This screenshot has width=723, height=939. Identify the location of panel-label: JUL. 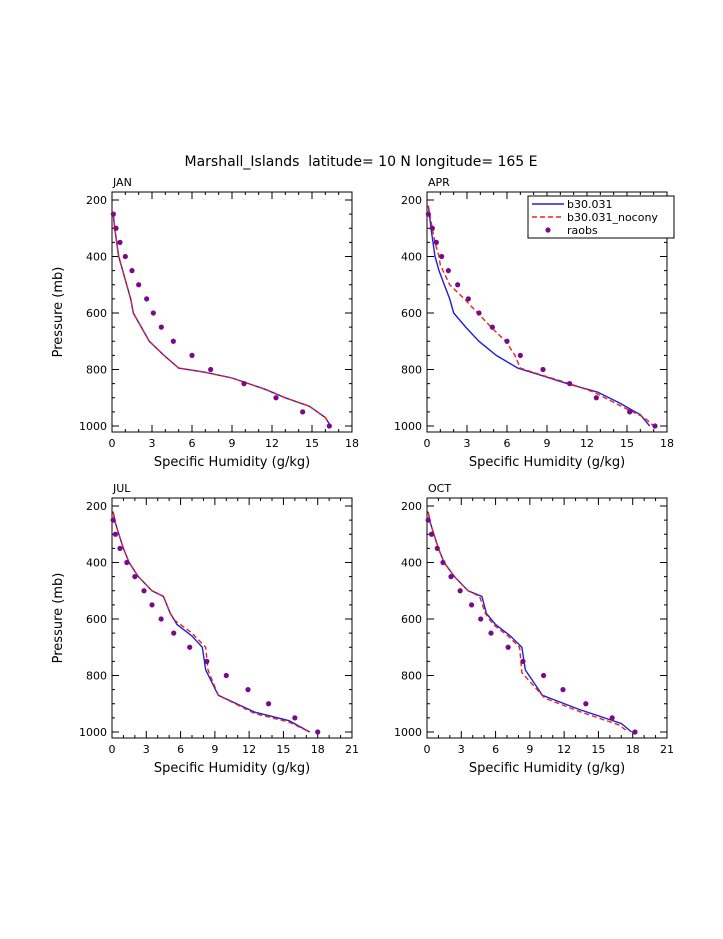
(121, 488).